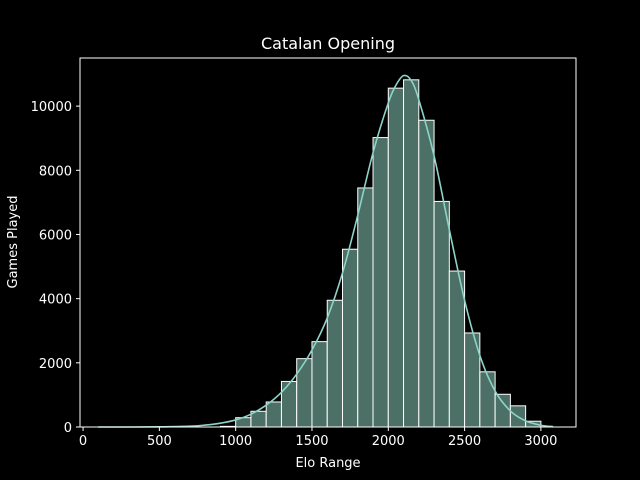  Describe the element at coordinates (51, 107) in the screenshot. I see `y-tick-label: 10000` at that location.